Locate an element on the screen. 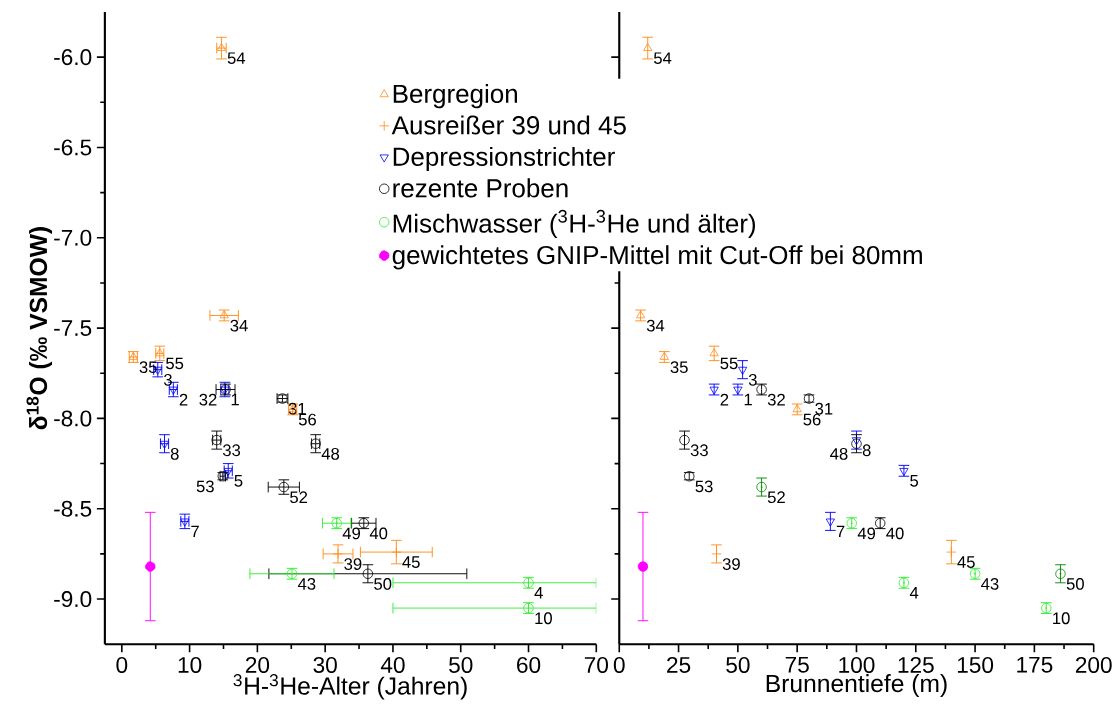 The height and width of the screenshot is (719, 1117). y-tick-label: -8.0 is located at coordinates (73, 418).